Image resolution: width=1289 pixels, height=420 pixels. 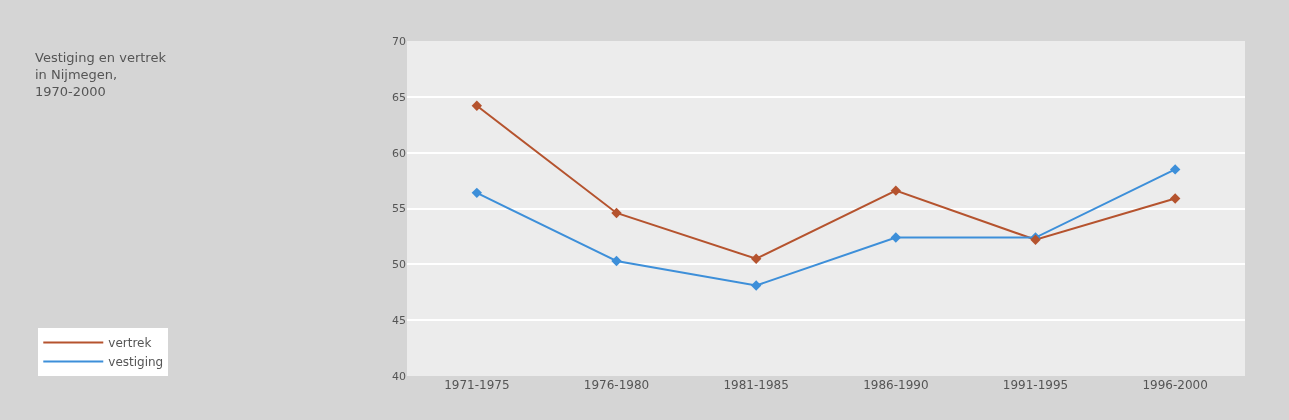 What do you see at coordinates (896, 385) in the screenshot?
I see `x-tick-label: 1986-1990` at bounding box center [896, 385].